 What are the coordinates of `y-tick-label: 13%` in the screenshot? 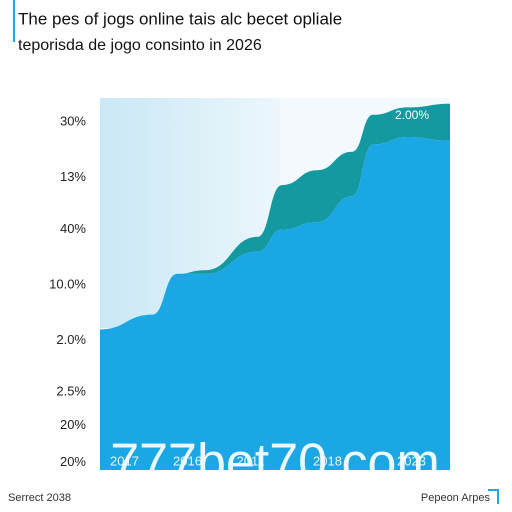 It's located at (73, 176).